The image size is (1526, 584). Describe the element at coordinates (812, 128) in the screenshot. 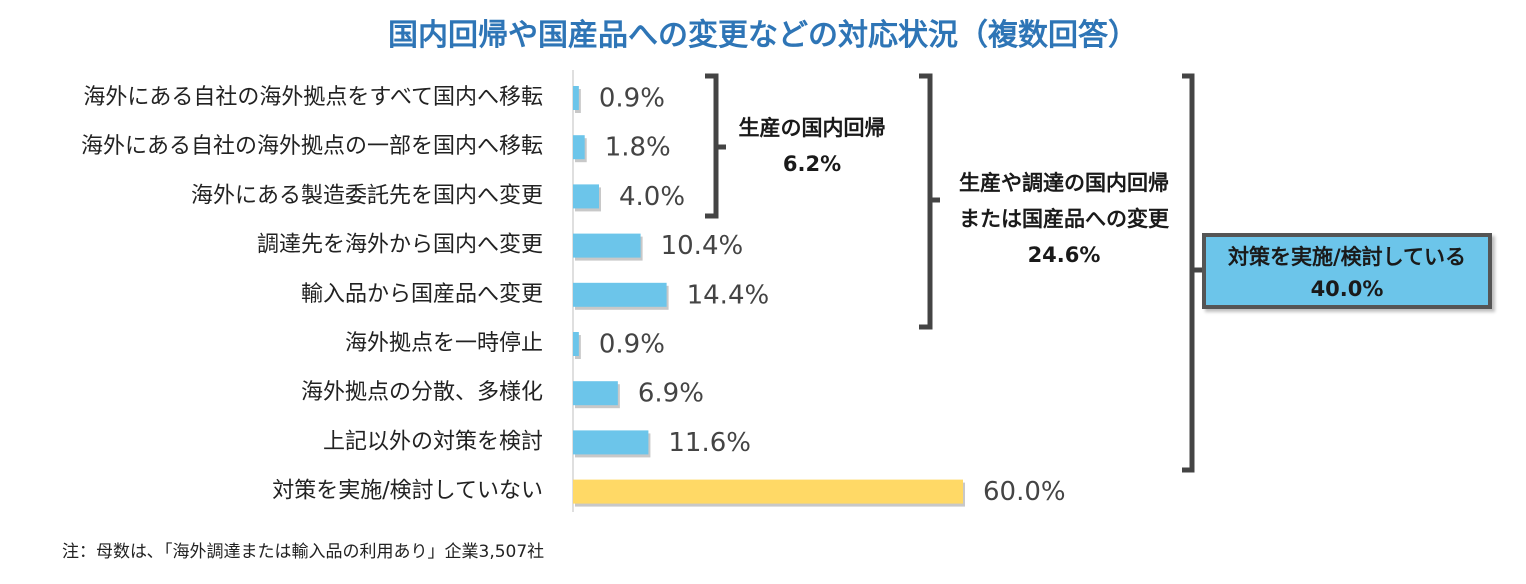

I see `annotation-domestic-return-title: 生産の国内回帰` at that location.